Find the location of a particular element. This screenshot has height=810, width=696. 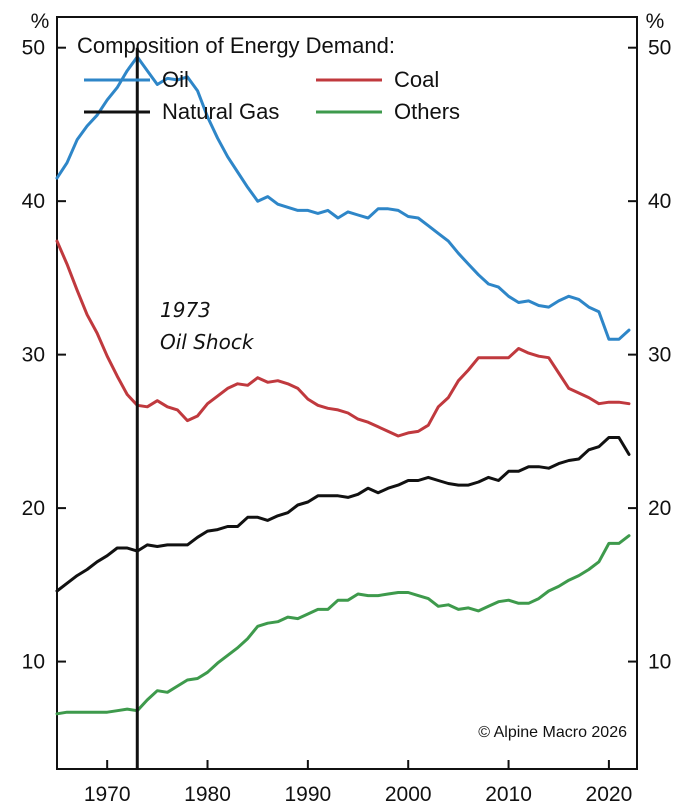

legend-label-others: Others is located at coordinates (427, 111).